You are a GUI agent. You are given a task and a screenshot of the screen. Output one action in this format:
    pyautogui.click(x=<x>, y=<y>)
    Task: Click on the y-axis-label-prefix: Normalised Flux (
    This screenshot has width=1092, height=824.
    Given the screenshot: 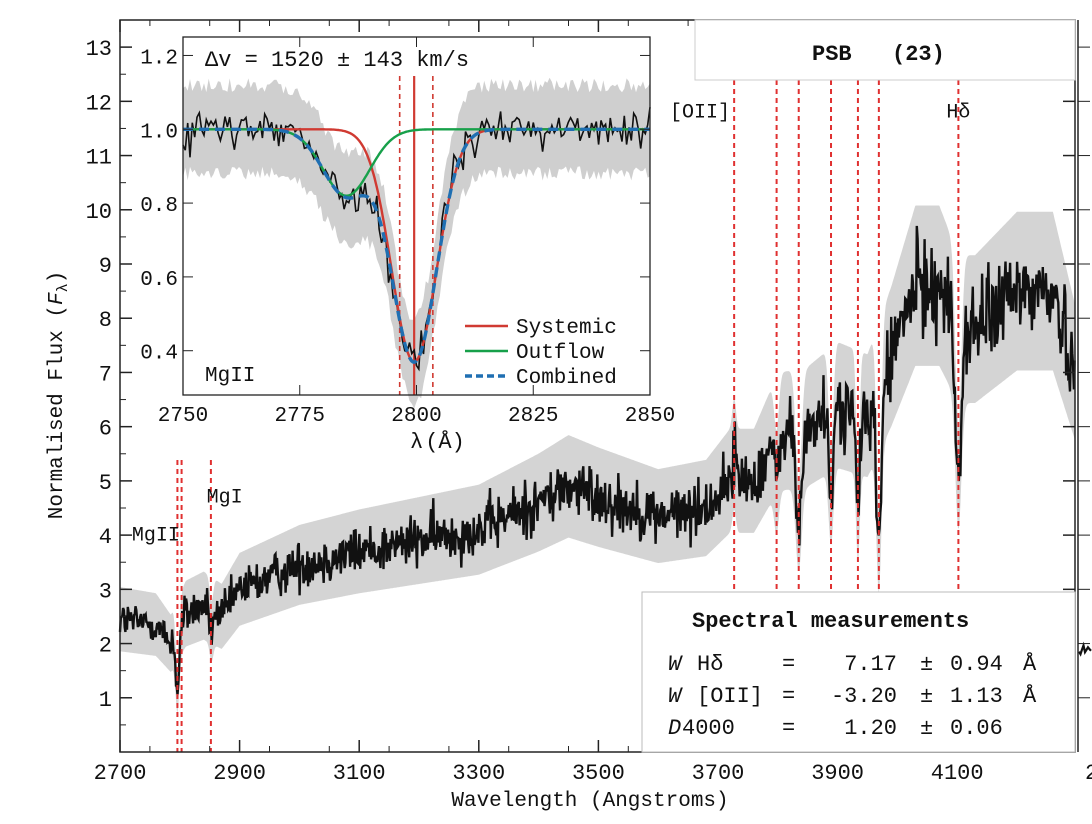 What is the action you would take?
    pyautogui.click(x=57, y=412)
    